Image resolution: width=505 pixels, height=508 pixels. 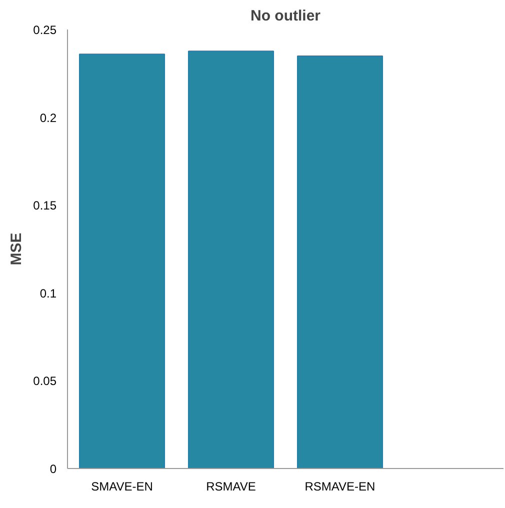 What do you see at coordinates (45, 205) in the screenshot?
I see `y-tick-label: 0.15` at bounding box center [45, 205].